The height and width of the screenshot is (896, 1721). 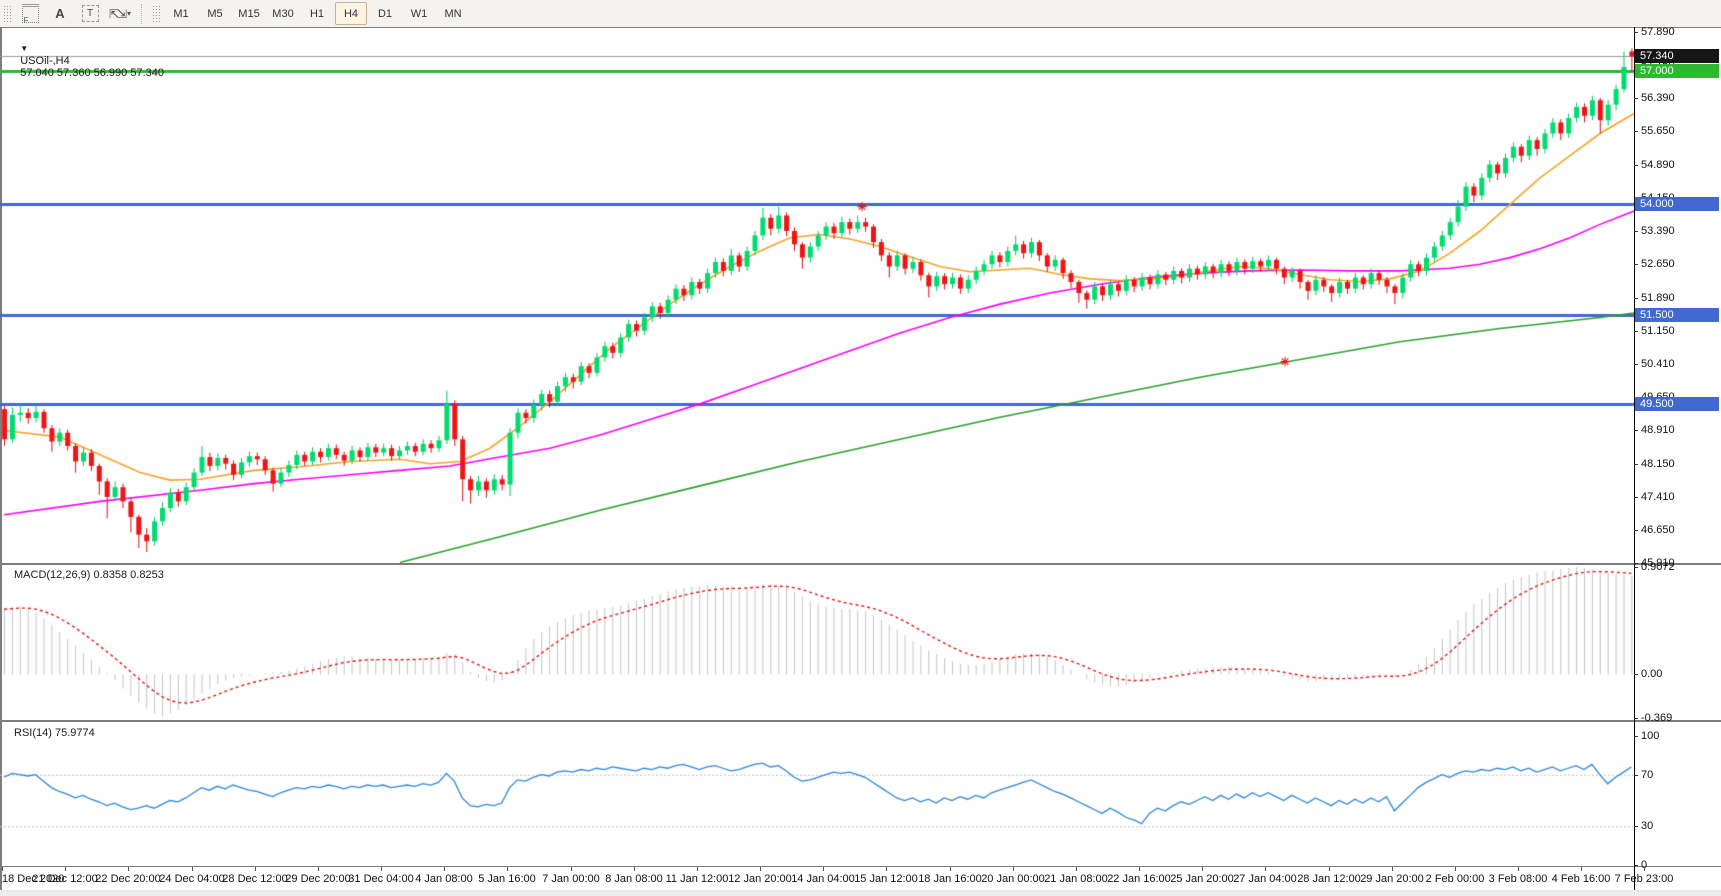 I want to click on tf-button-M1: M1, so click(x=181, y=13).